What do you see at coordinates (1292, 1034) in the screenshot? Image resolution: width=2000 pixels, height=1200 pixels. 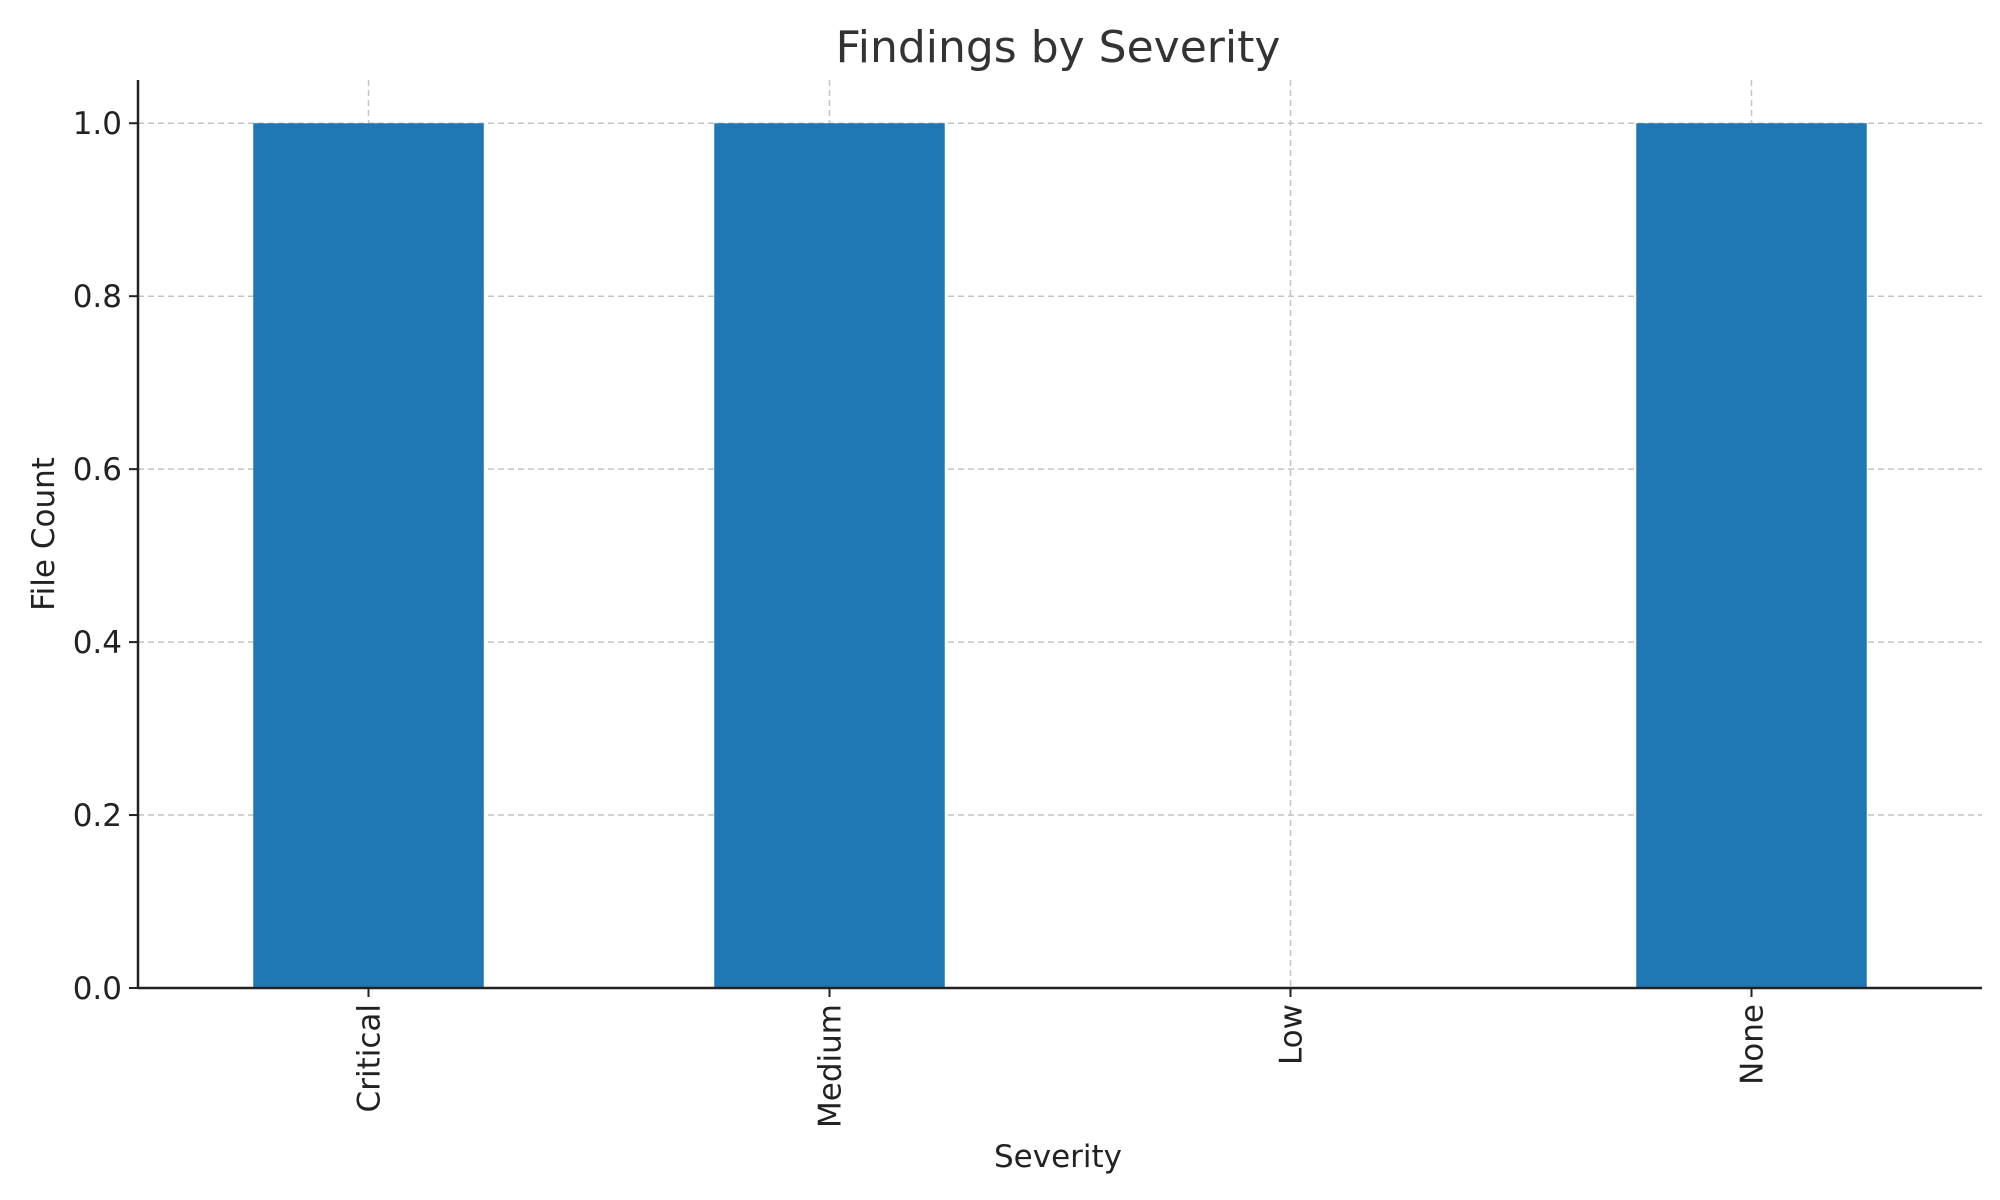 I see `x-tick-label: Low` at bounding box center [1292, 1034].